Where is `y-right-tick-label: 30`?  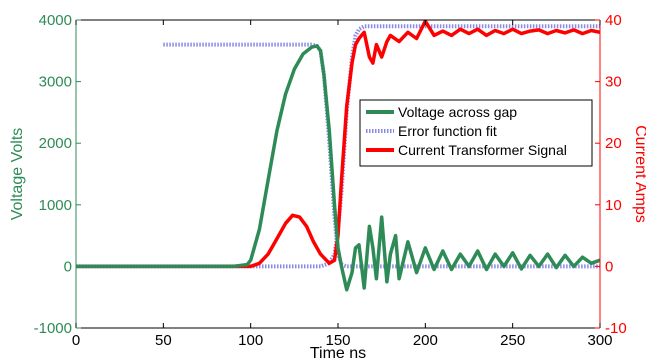
y-right-tick-label: 30 is located at coordinates (613, 82).